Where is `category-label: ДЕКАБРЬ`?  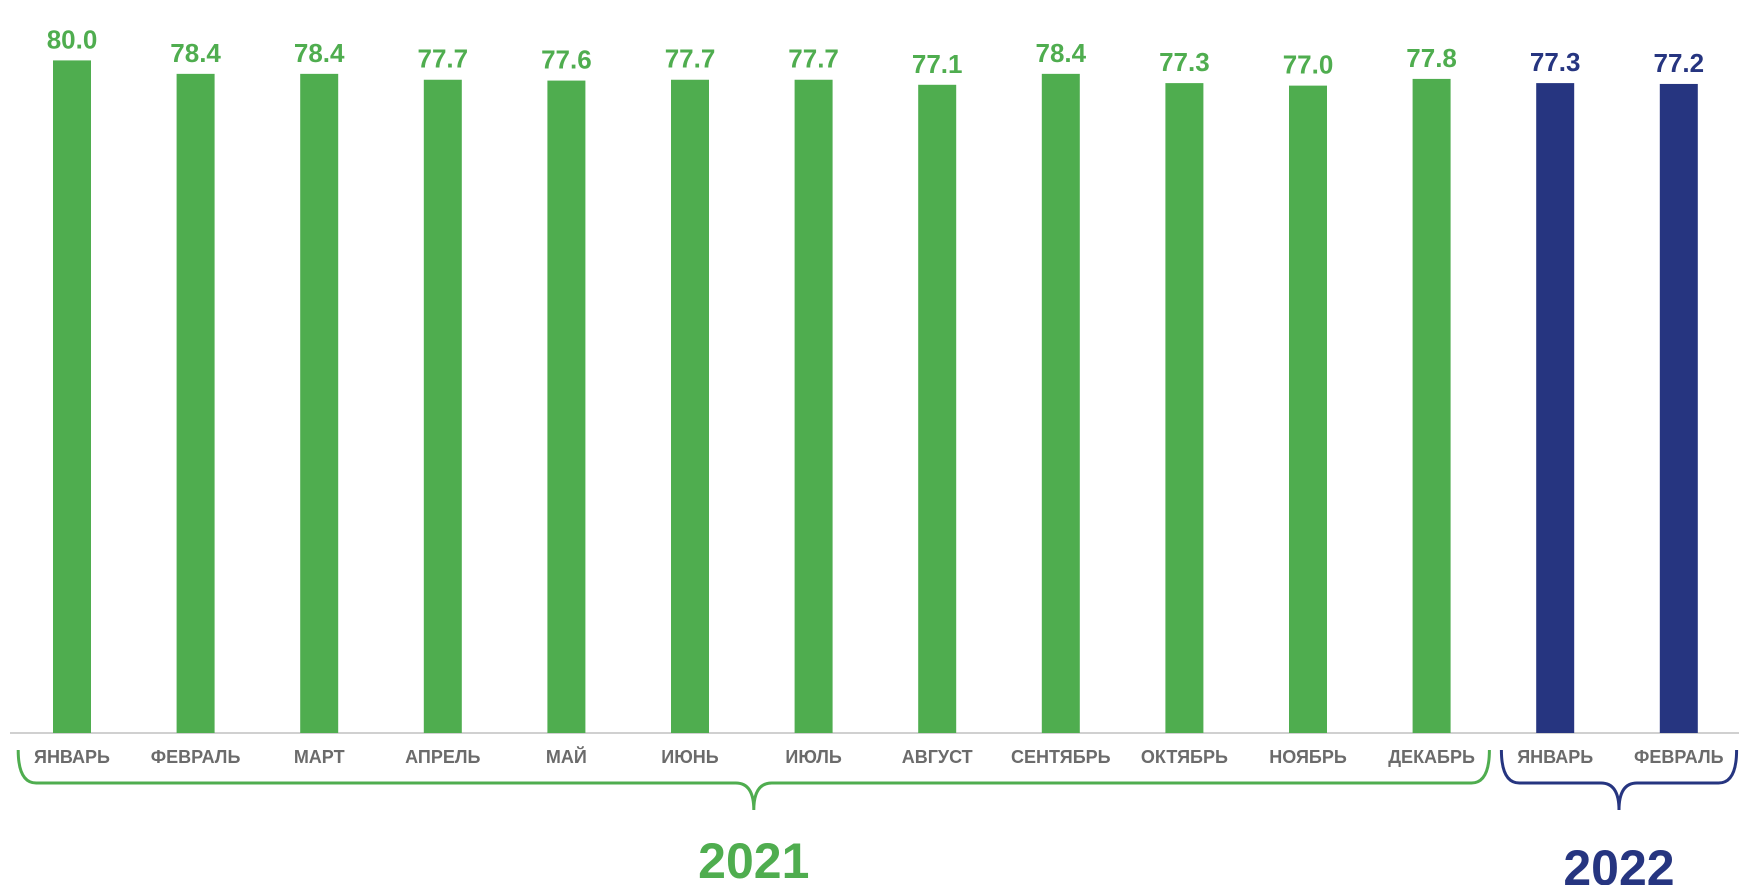
category-label: ДЕКАБРЬ is located at coordinates (1431, 757).